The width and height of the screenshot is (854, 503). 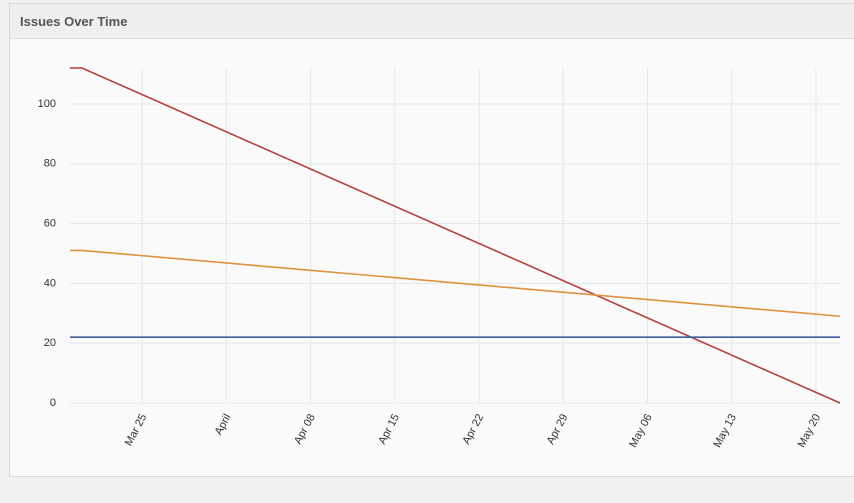 I want to click on x-tick-label: May 20, so click(x=810, y=430).